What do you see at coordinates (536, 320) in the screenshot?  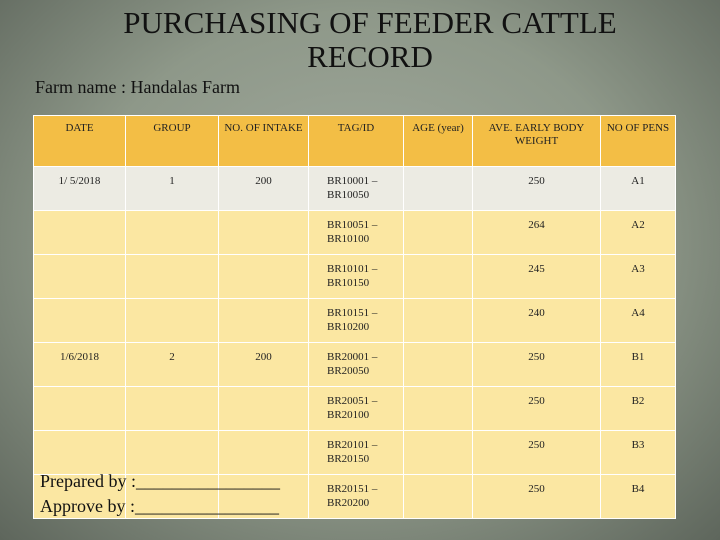 I see `table-cell: 240` at bounding box center [536, 320].